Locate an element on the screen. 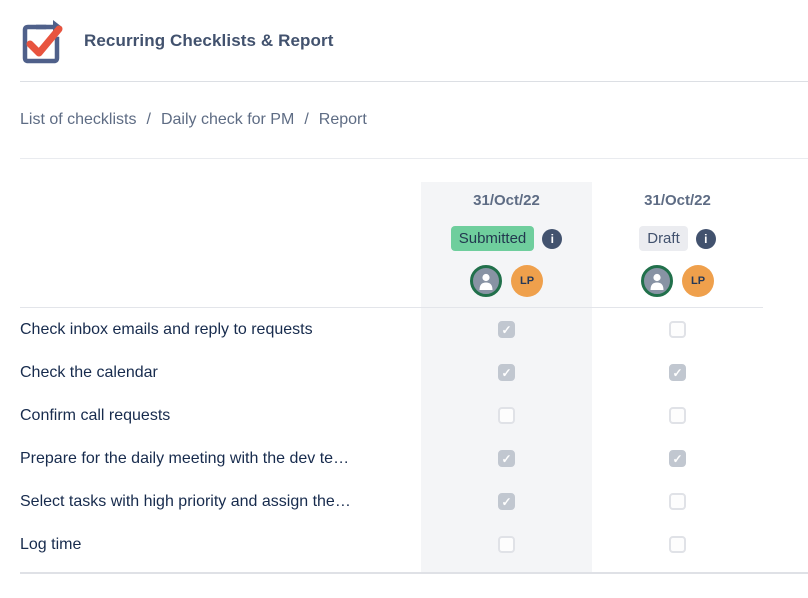 This screenshot has height=598, width=808. checkbox-row1-col2 is located at coordinates (677, 329).